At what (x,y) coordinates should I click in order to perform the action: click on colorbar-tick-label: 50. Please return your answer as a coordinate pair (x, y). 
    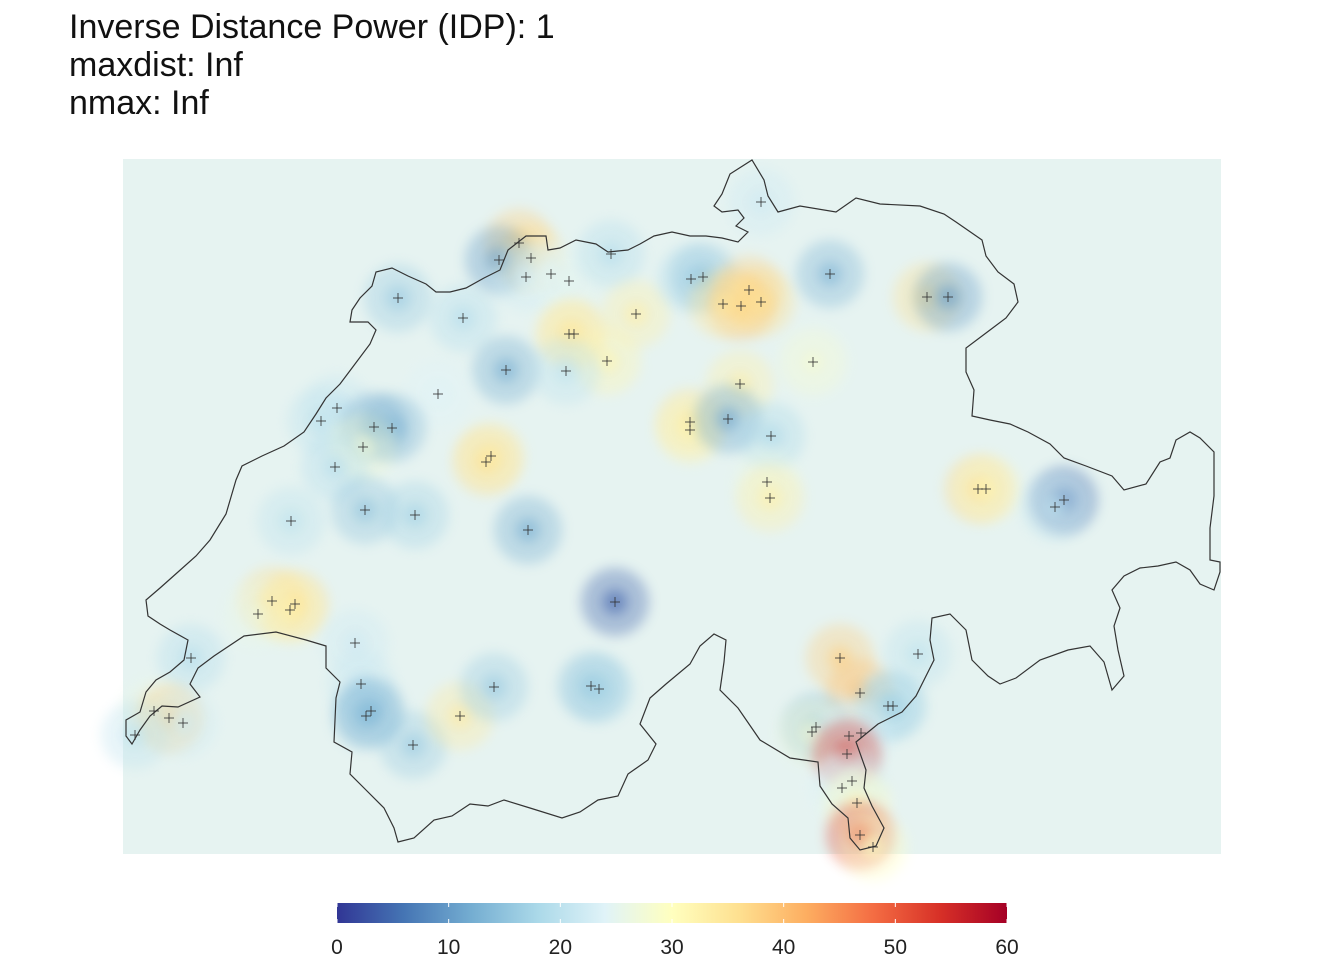
    Looking at the image, I should click on (895, 947).